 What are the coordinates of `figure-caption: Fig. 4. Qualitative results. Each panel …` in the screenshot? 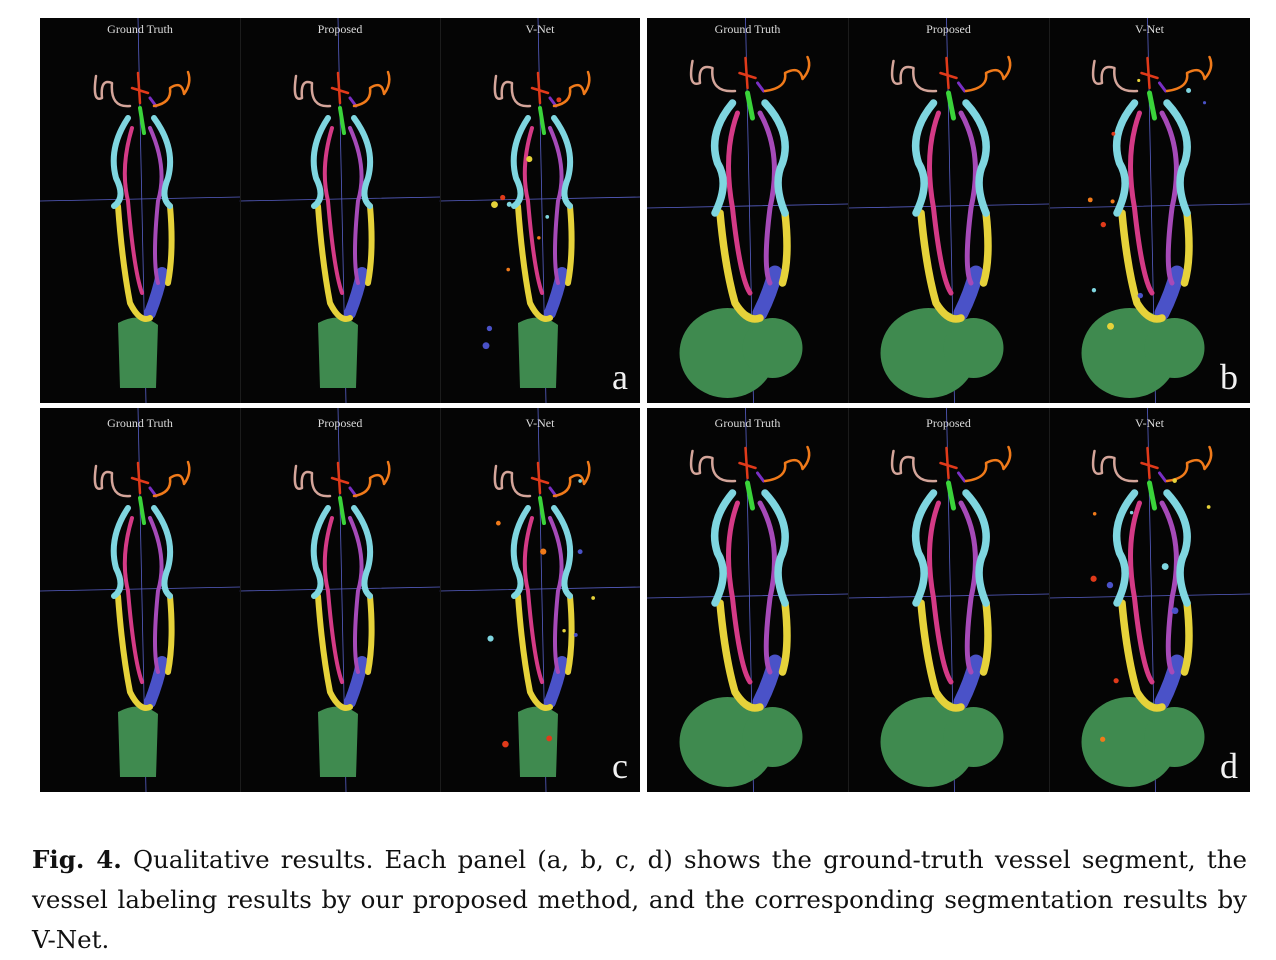 It's located at (639, 900).